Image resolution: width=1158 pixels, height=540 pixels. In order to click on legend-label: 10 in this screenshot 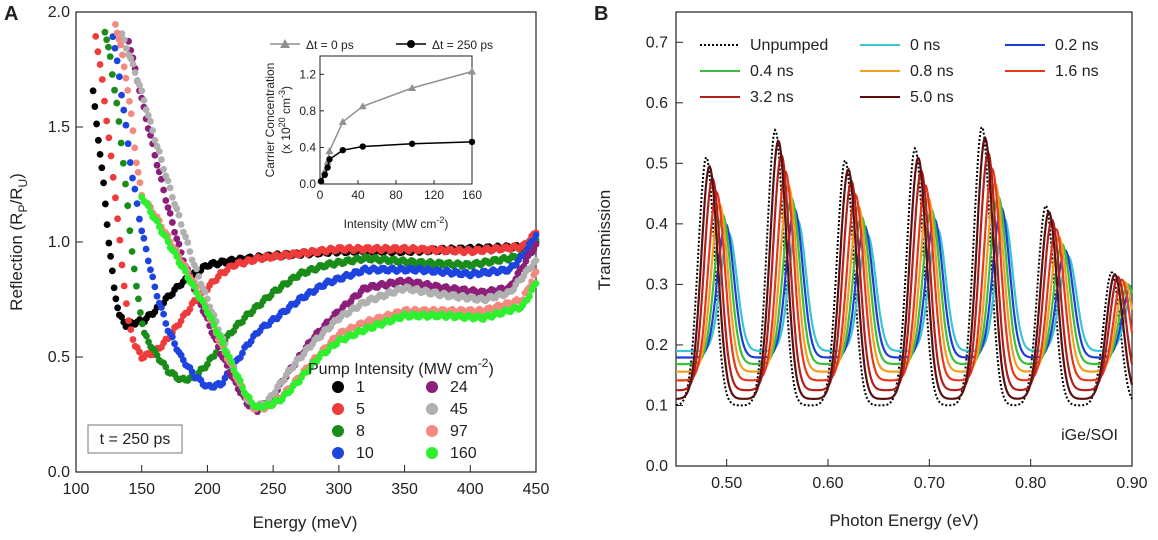, I will do `click(365, 453)`.